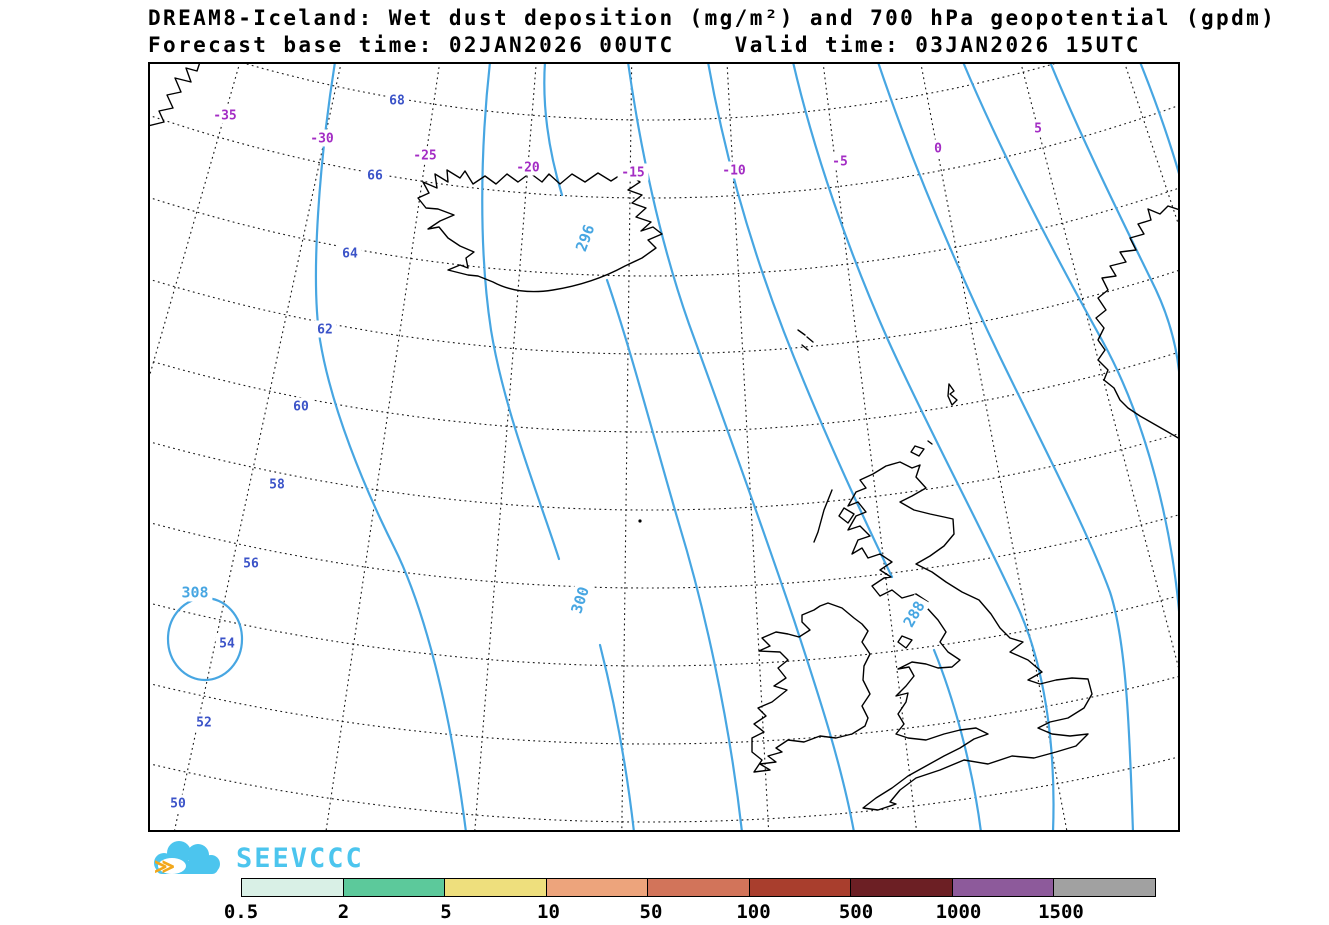 Image resolution: width=1329 pixels, height=925 pixels. I want to click on coast-shetland, so click(952, 394).